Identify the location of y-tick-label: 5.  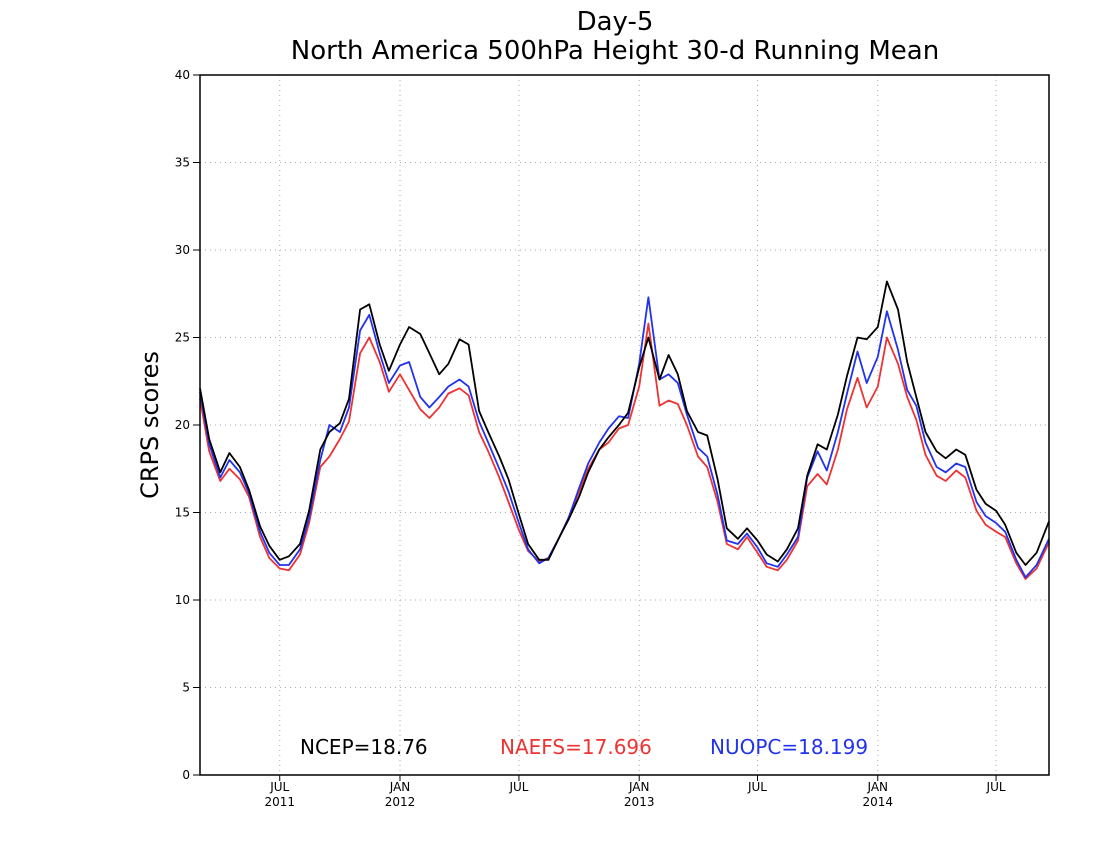
(186, 688).